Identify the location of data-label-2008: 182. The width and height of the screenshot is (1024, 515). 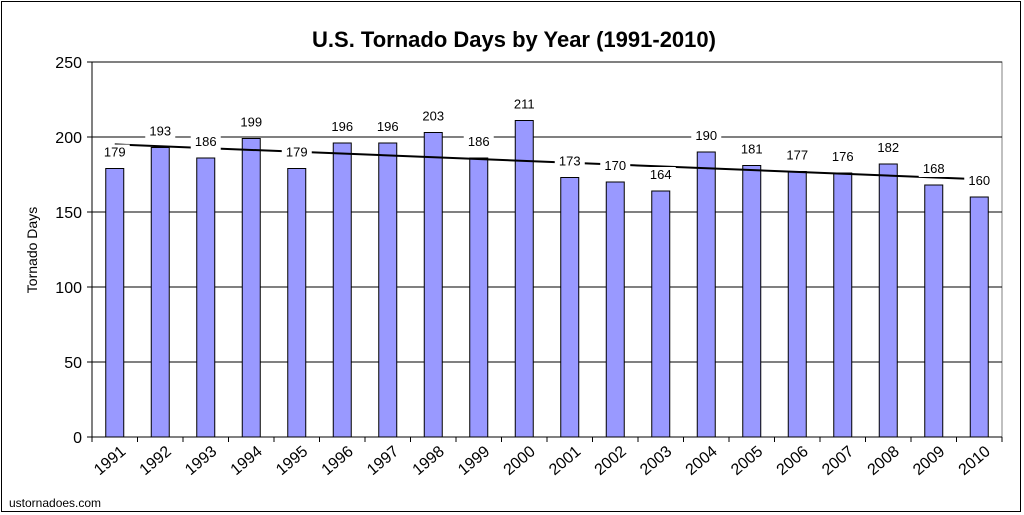
(888, 147).